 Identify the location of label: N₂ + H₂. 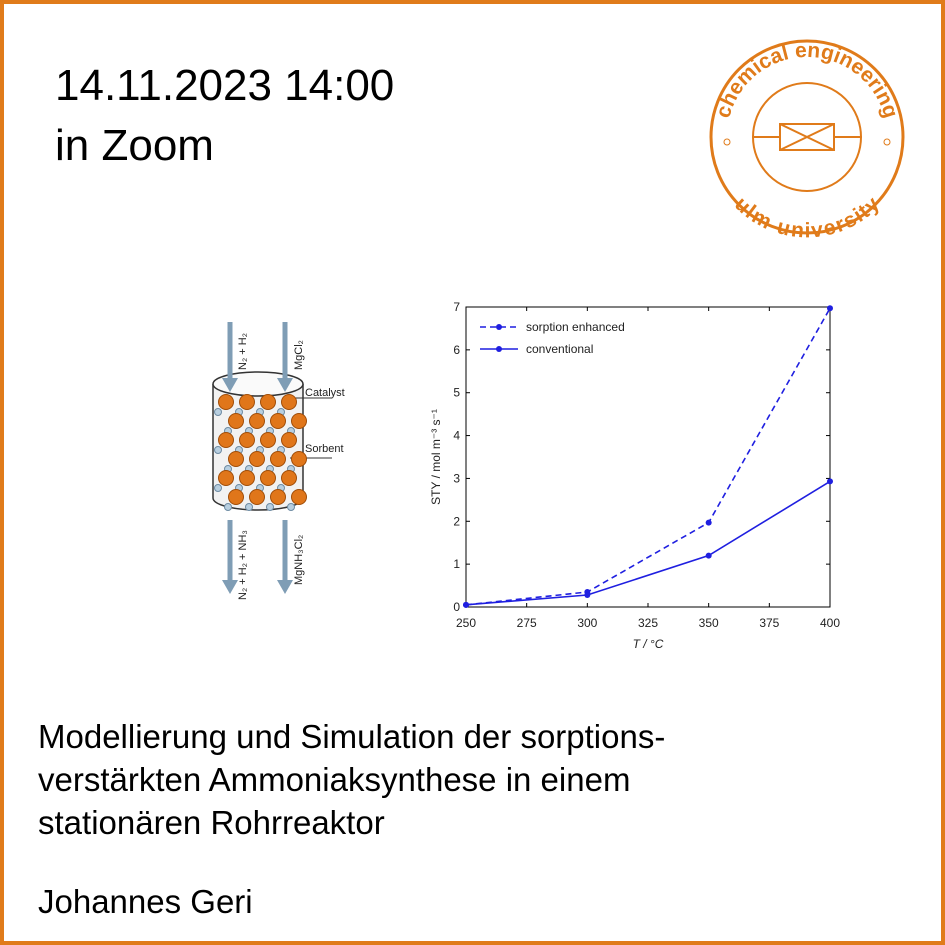
(243, 351).